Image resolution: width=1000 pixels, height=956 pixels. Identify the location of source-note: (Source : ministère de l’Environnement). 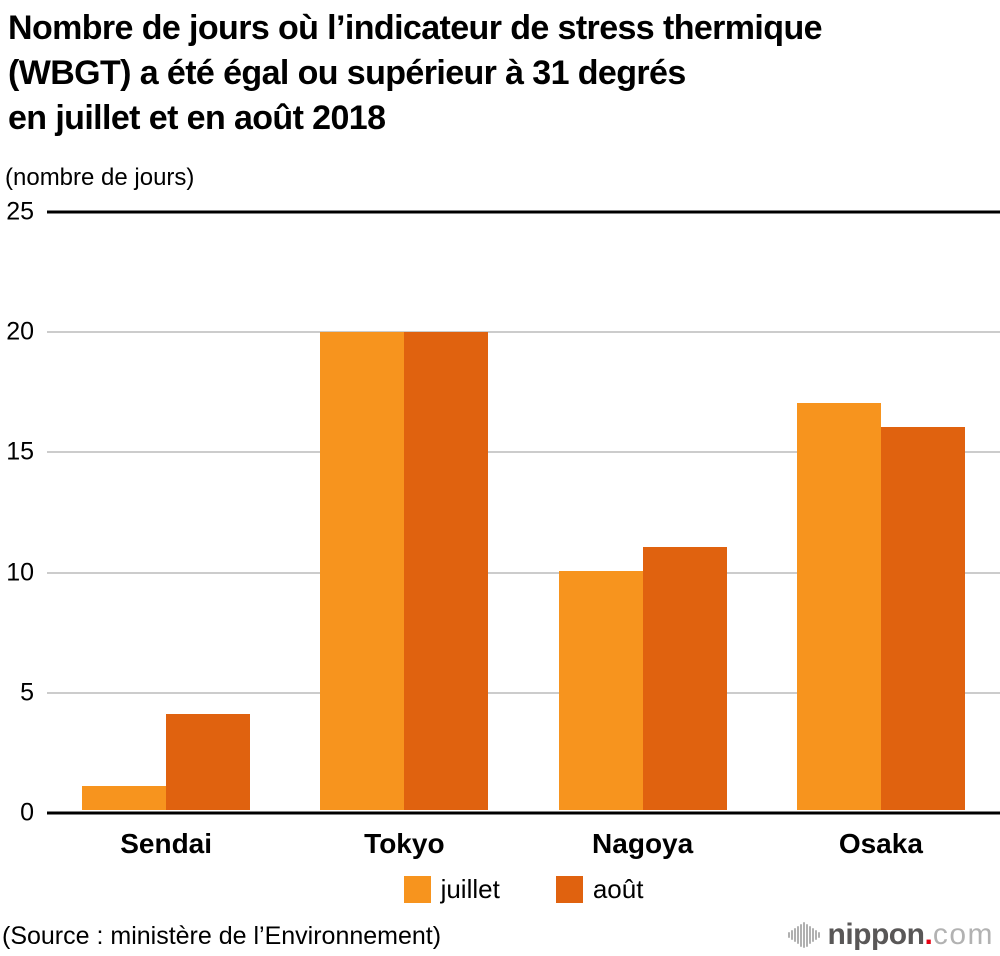
(222, 936).